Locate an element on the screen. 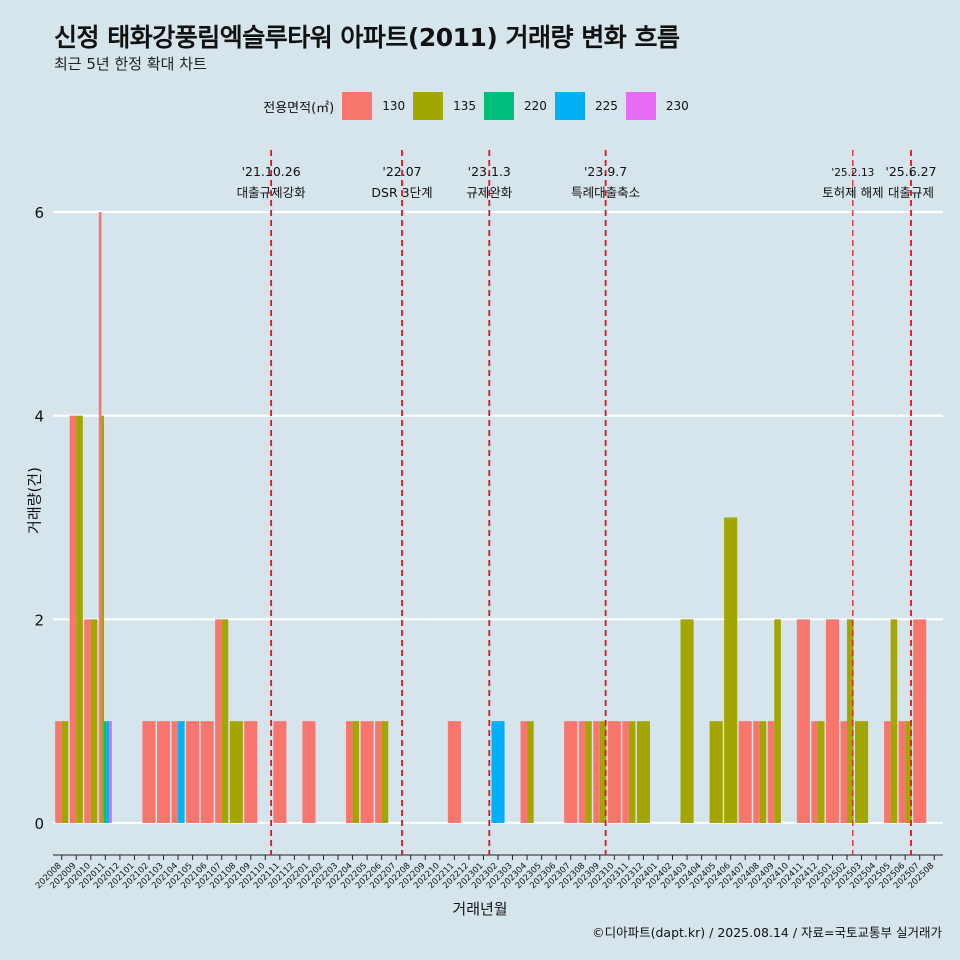 The height and width of the screenshot is (960, 960). y-tick-label: 0 is located at coordinates (39, 824).